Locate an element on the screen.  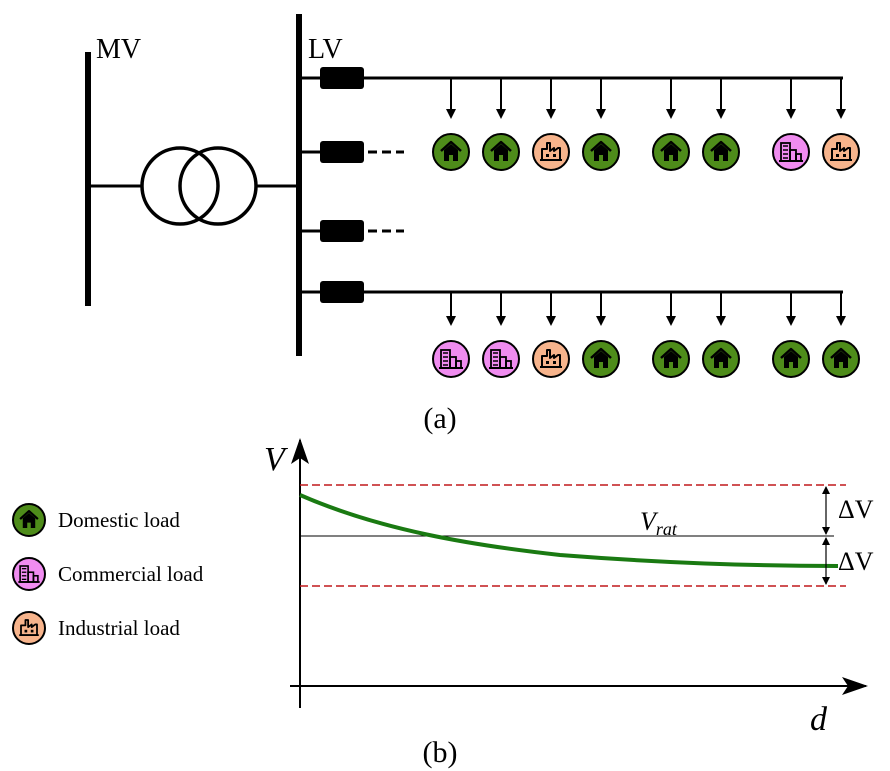
delta-v-lower-label: ΔV is located at coordinates (856, 561).